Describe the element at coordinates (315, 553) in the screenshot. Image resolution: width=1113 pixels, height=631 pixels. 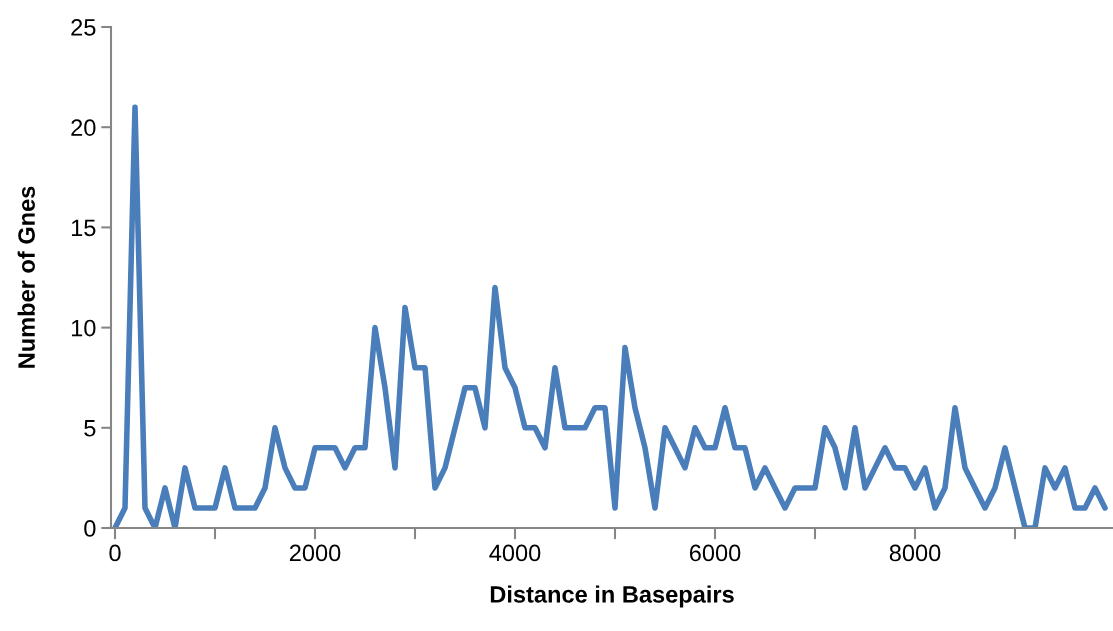
I see `x-tick-label: 2000` at that location.